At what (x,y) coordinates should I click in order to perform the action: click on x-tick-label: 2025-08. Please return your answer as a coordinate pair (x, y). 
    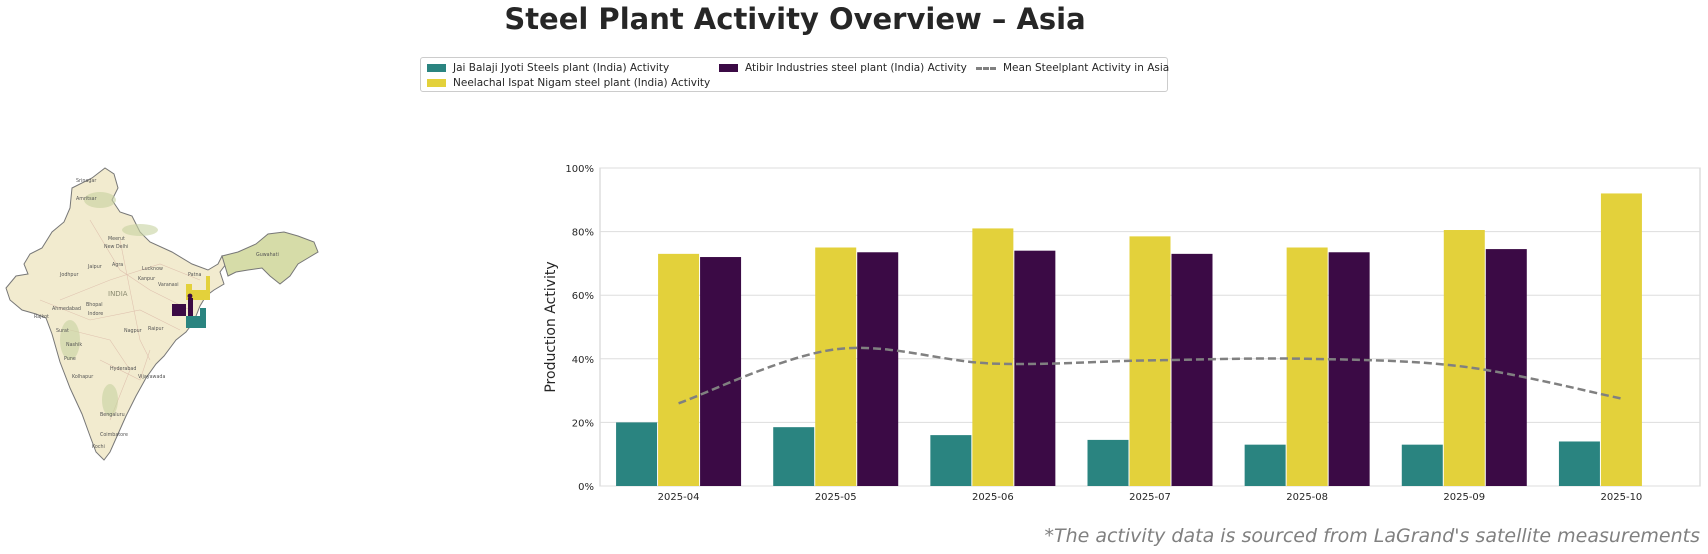
    Looking at the image, I should click on (1307, 496).